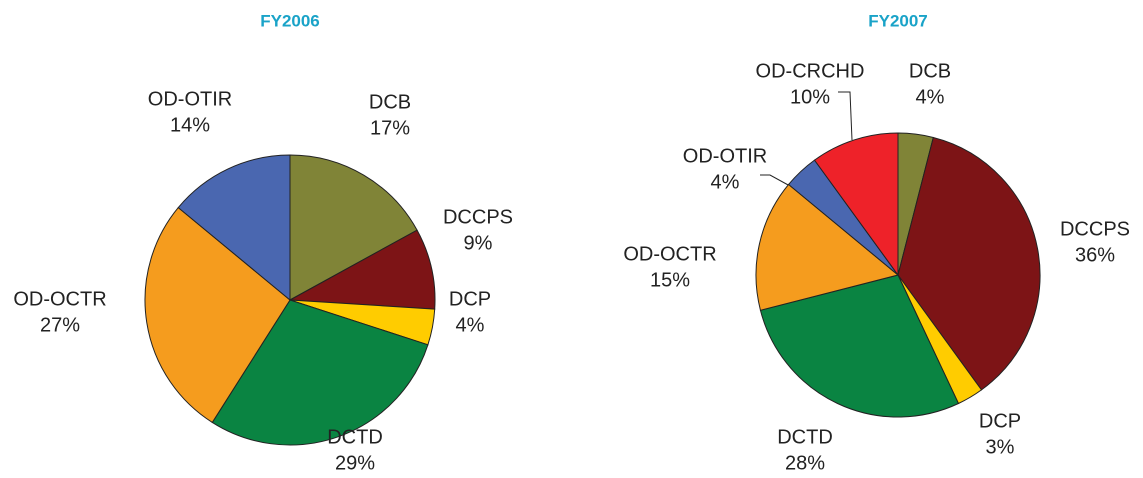 The image size is (1143, 478). I want to click on chart-title: FY2007, so click(898, 20).